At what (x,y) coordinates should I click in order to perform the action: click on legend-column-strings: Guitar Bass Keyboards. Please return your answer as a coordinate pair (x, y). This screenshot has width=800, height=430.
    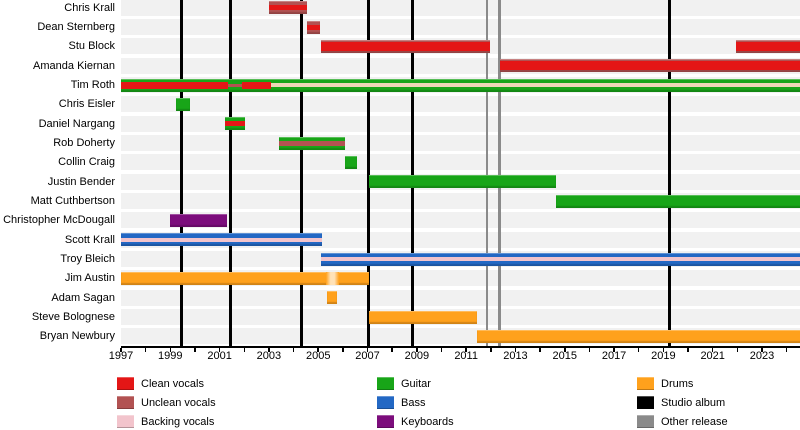
    Looking at the image, I should click on (415, 402).